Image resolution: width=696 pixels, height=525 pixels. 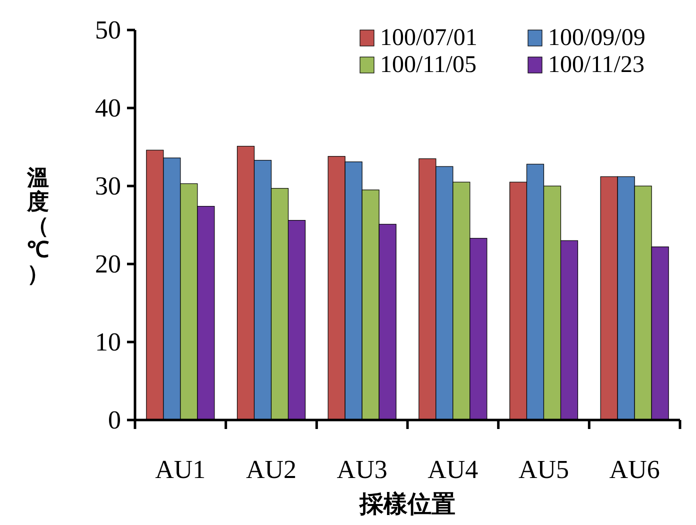 I want to click on legend-label: 100/11/05, so click(x=428, y=65).